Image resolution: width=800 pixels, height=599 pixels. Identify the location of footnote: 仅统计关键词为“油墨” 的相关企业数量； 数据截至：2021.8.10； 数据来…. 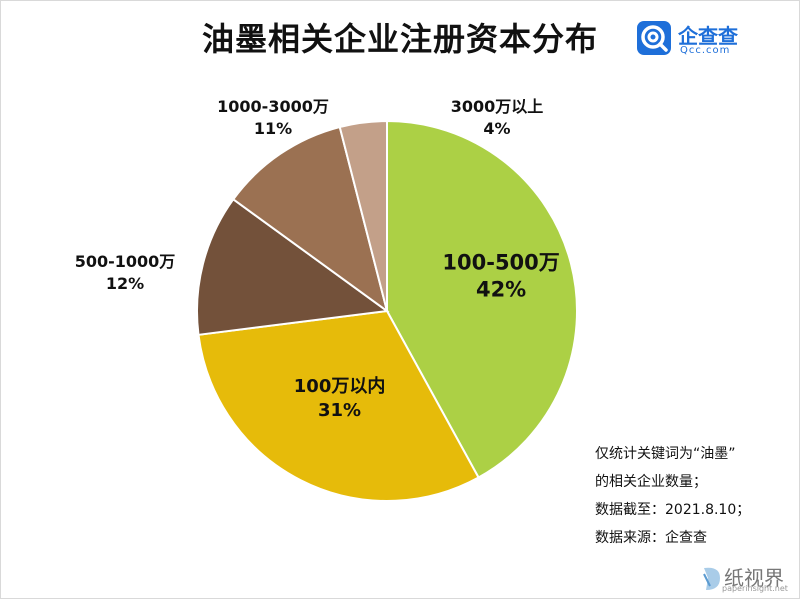
(695, 496).